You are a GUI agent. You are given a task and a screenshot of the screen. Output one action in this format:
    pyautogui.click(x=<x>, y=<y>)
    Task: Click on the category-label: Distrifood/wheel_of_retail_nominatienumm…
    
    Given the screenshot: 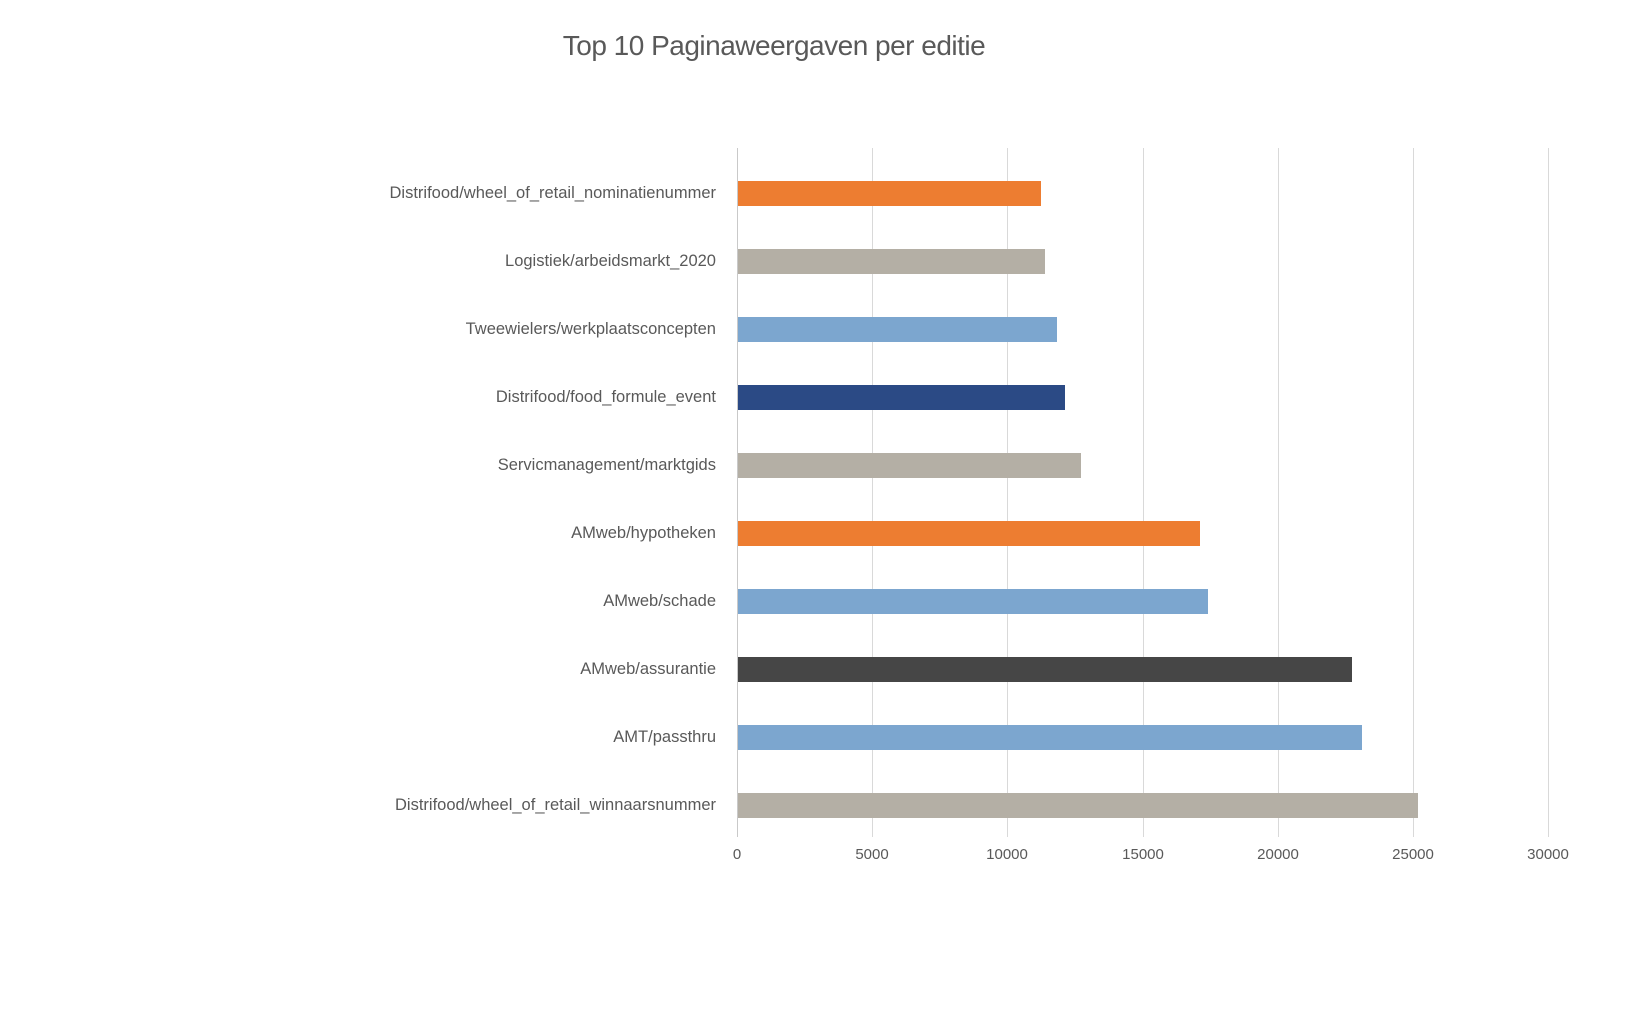 What is the action you would take?
    pyautogui.click(x=553, y=193)
    